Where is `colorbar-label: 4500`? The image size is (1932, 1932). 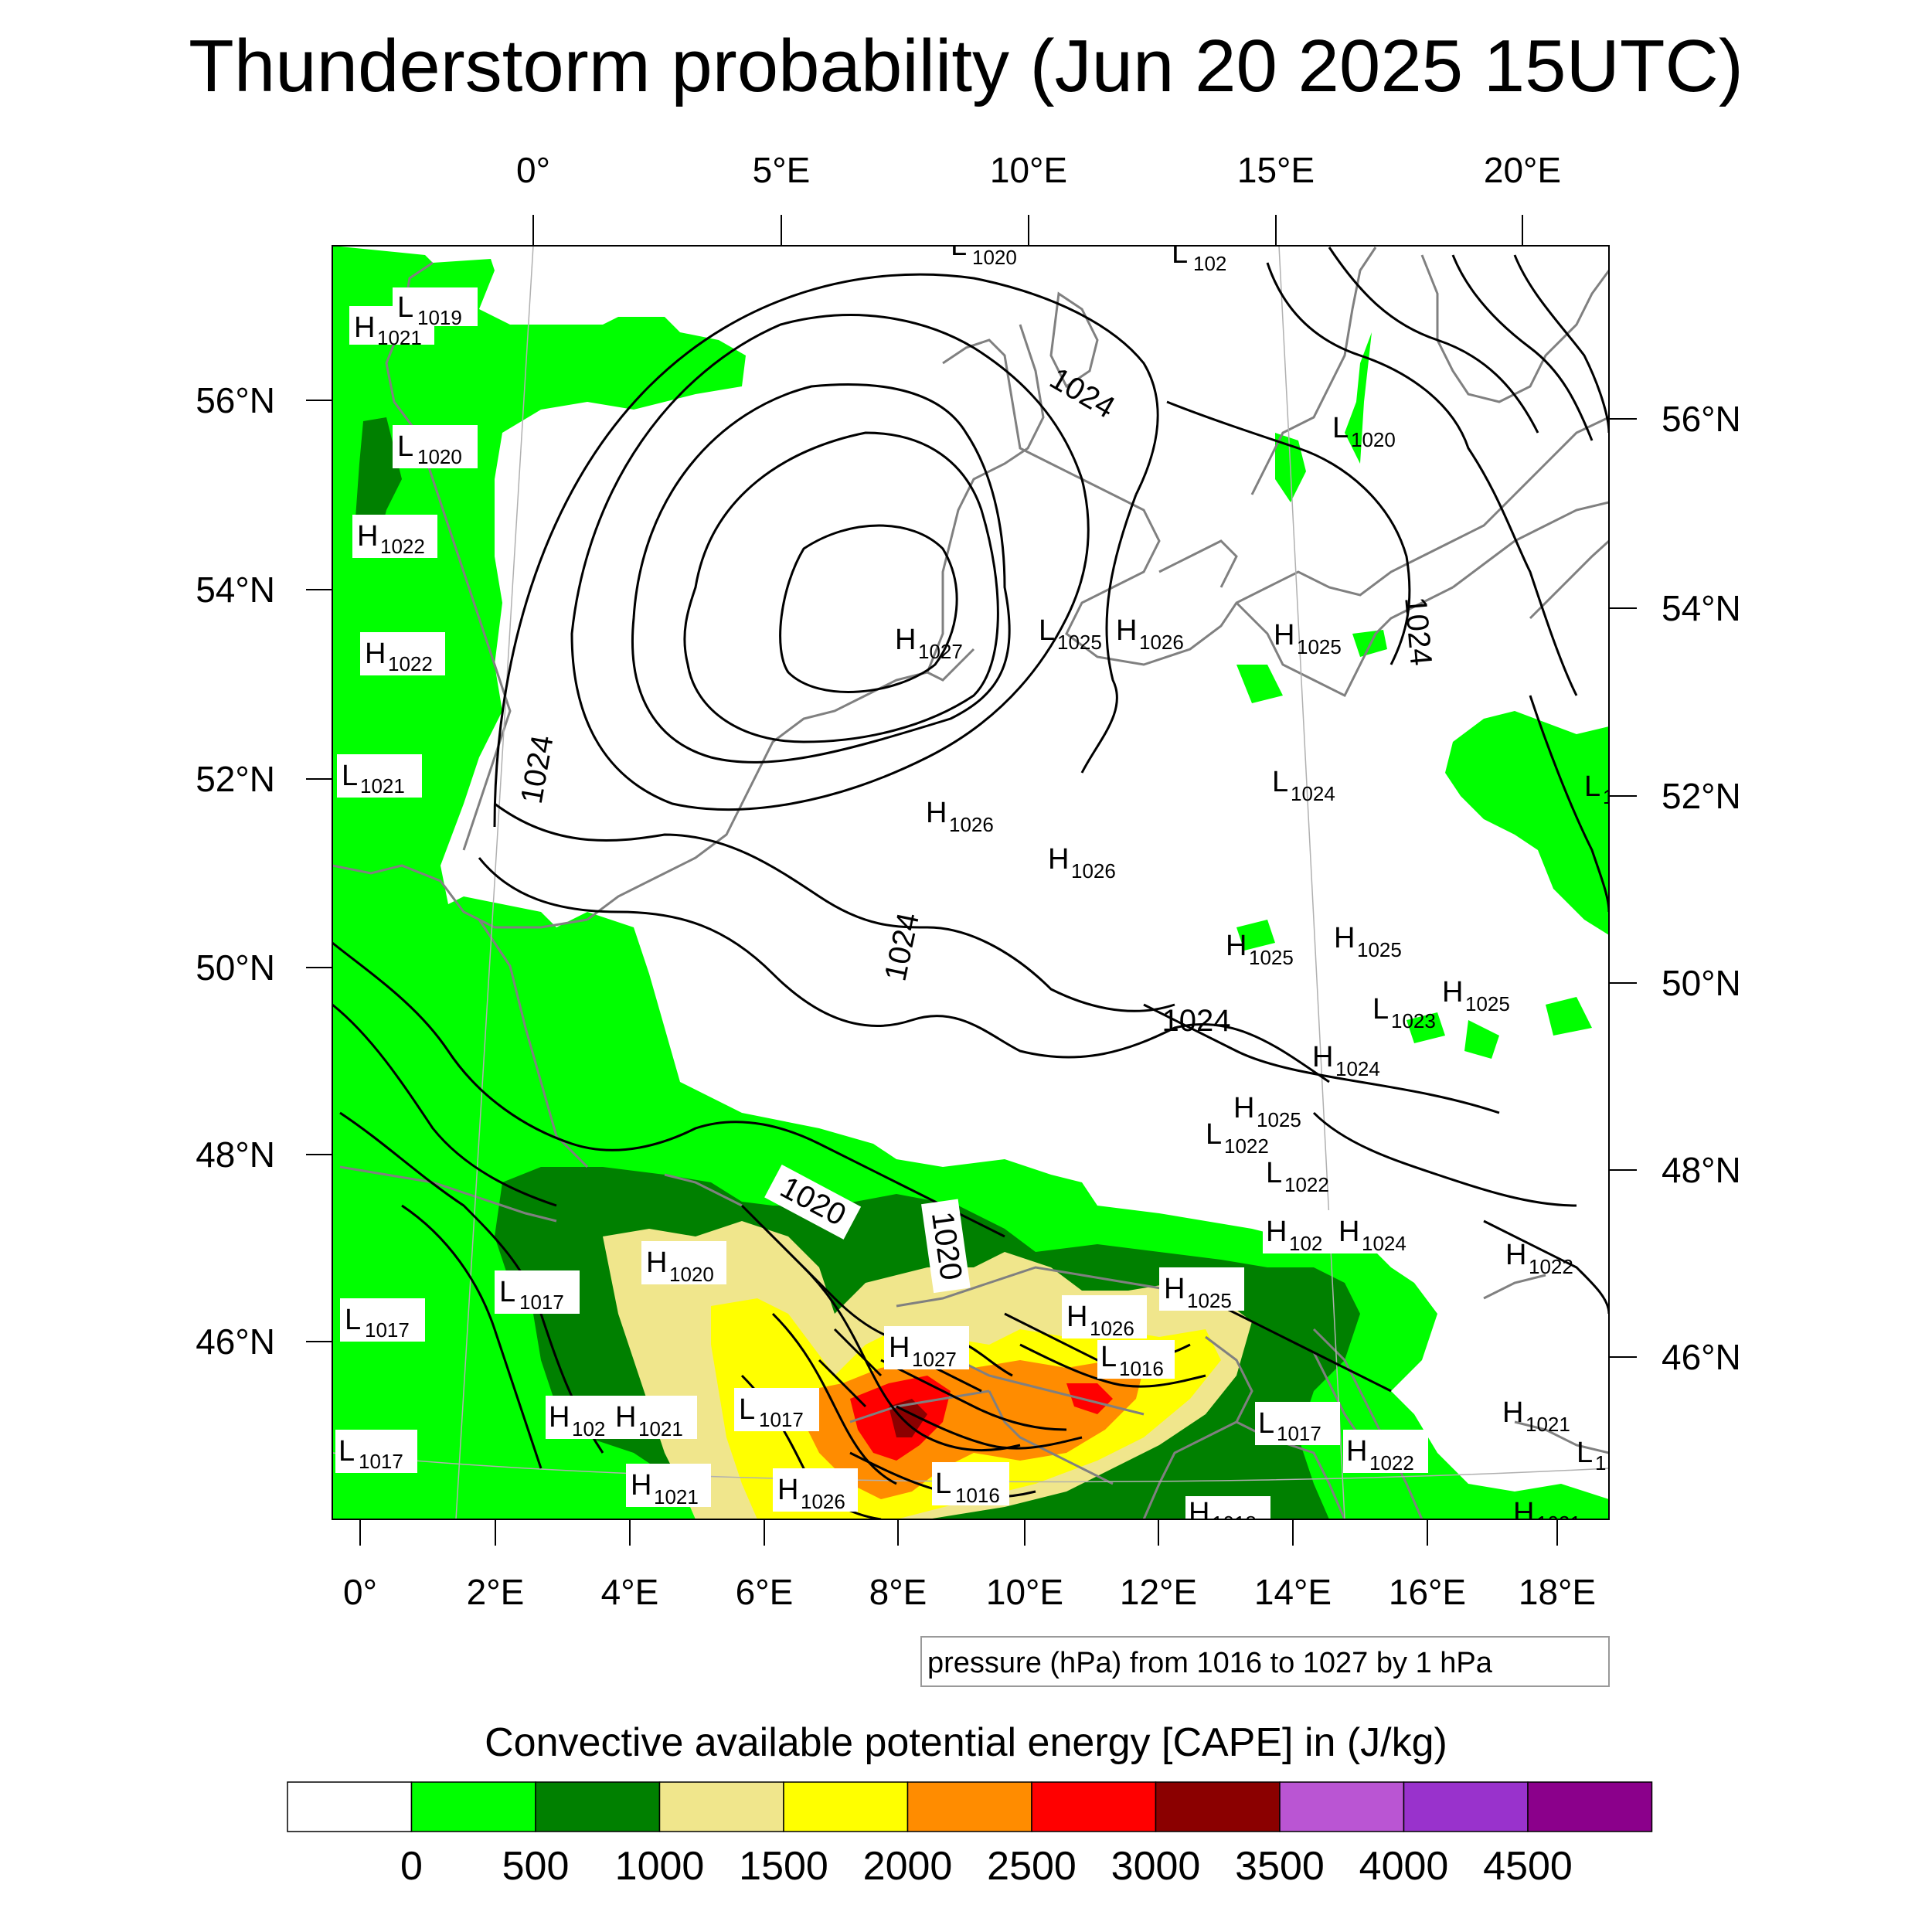
colorbar-label: 4500 is located at coordinates (1528, 1867).